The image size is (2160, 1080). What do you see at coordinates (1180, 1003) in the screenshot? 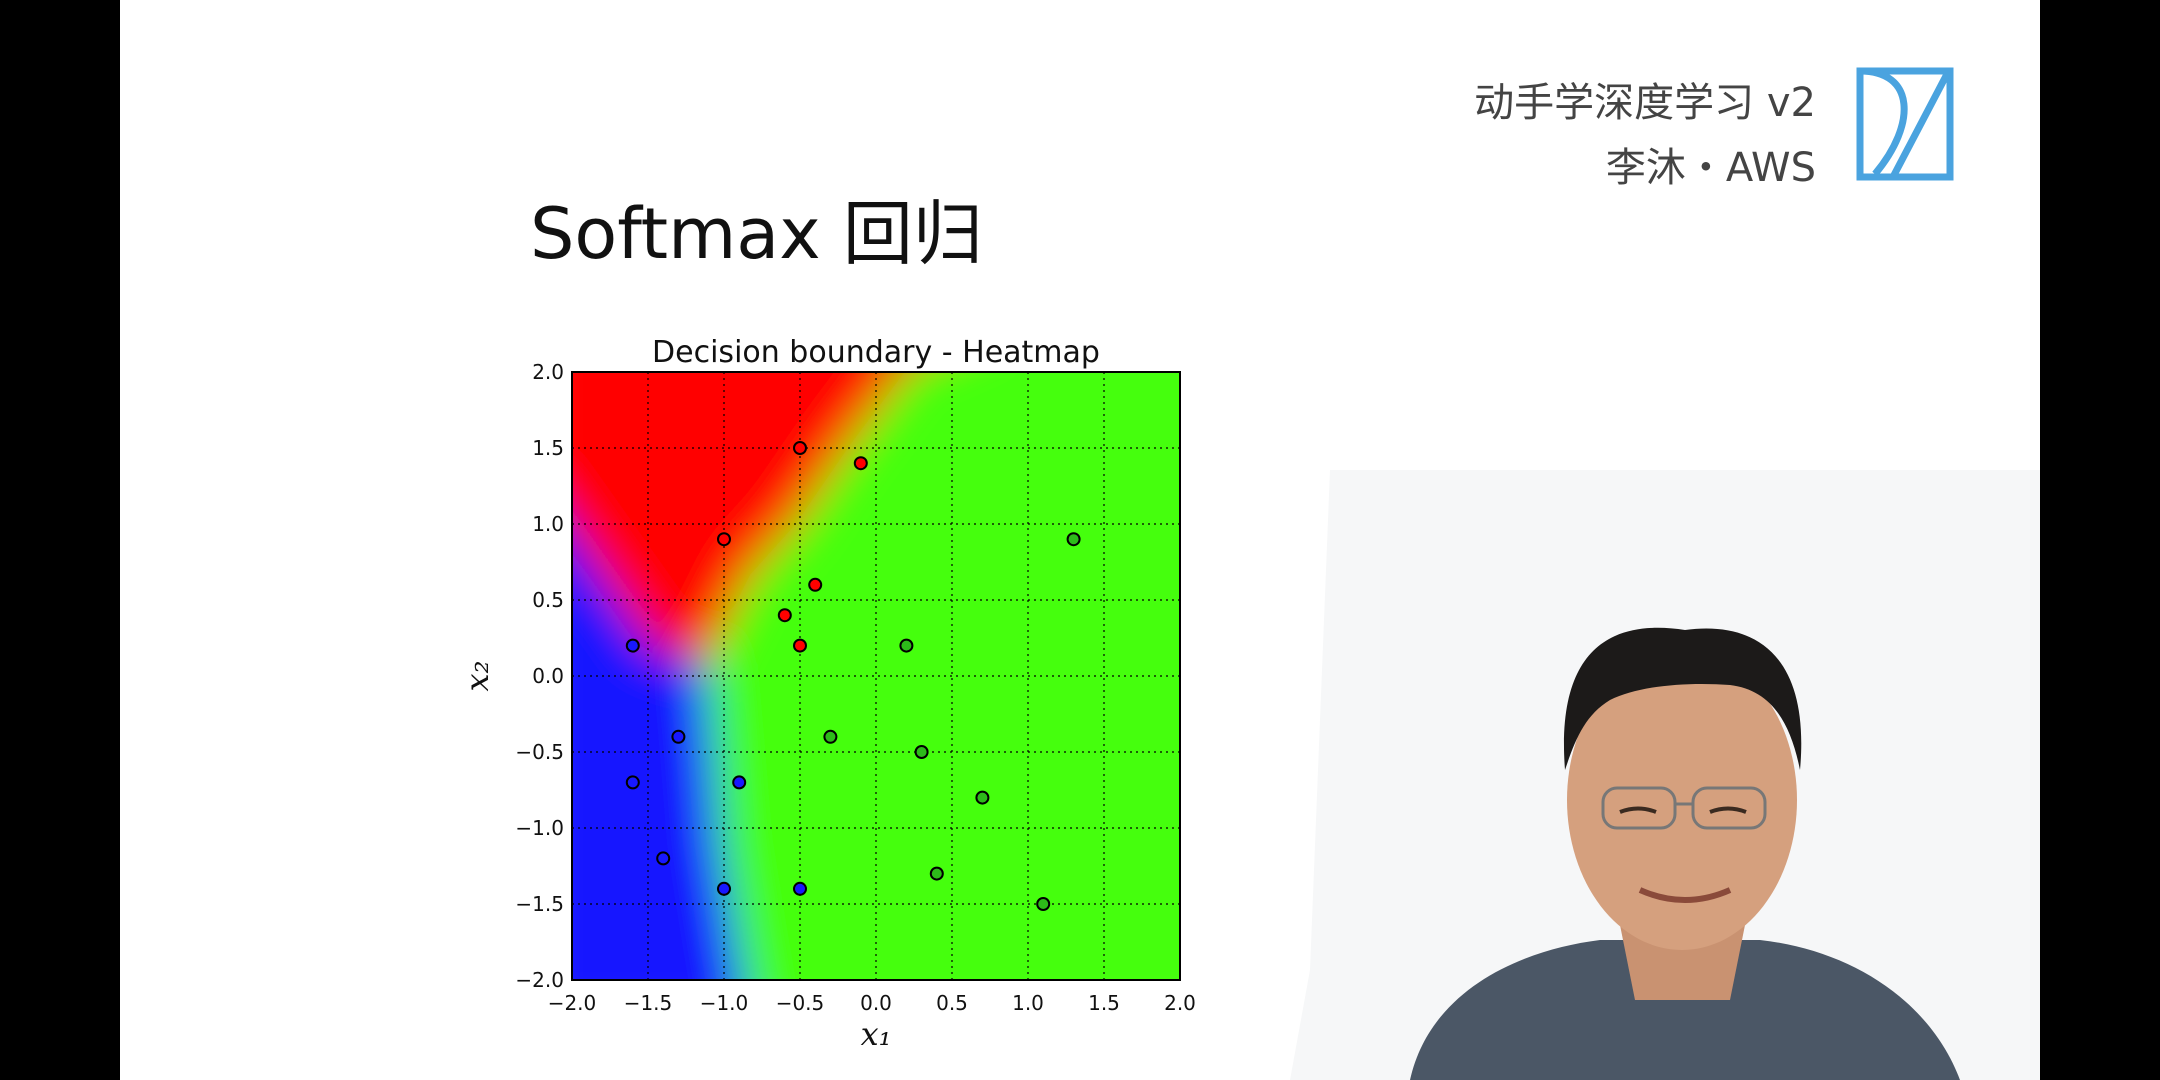
I see `x-tick-label: 2.0` at bounding box center [1180, 1003].